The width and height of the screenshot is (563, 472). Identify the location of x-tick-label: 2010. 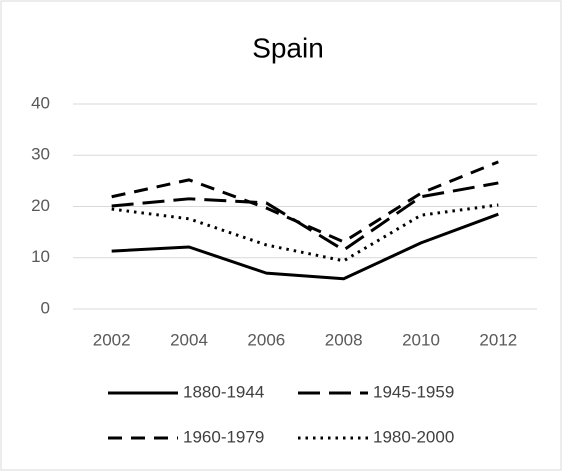
(421, 339).